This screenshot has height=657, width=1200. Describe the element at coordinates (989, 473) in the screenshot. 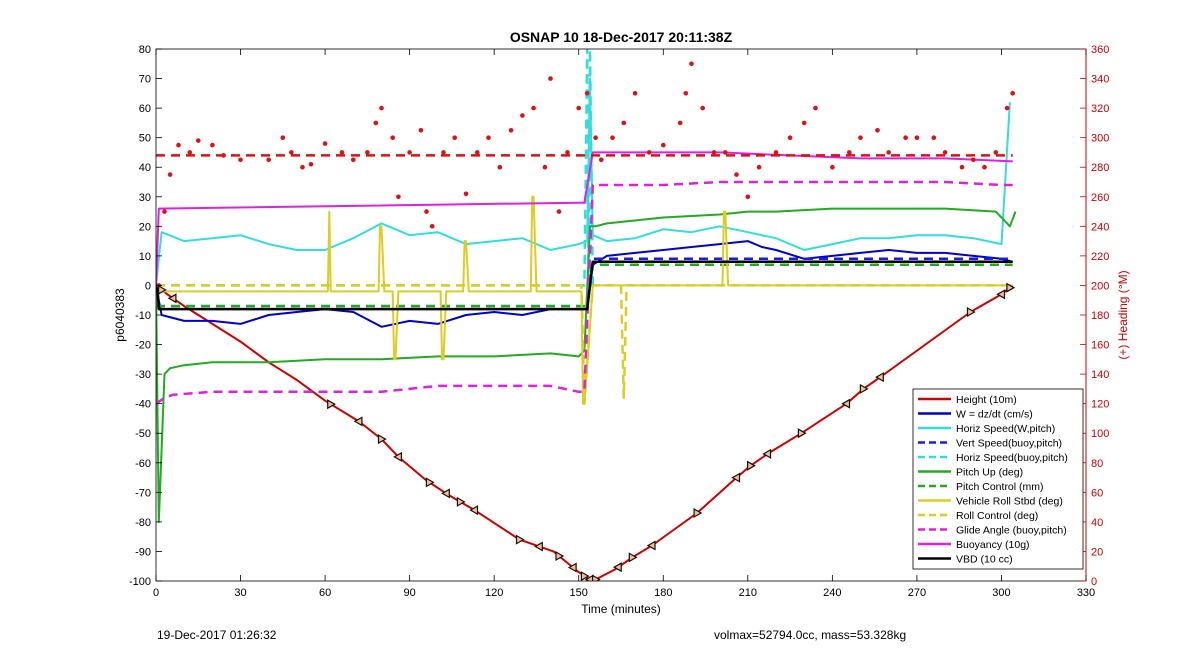

I see `legend-entry: Pitch Up (deg)` at that location.